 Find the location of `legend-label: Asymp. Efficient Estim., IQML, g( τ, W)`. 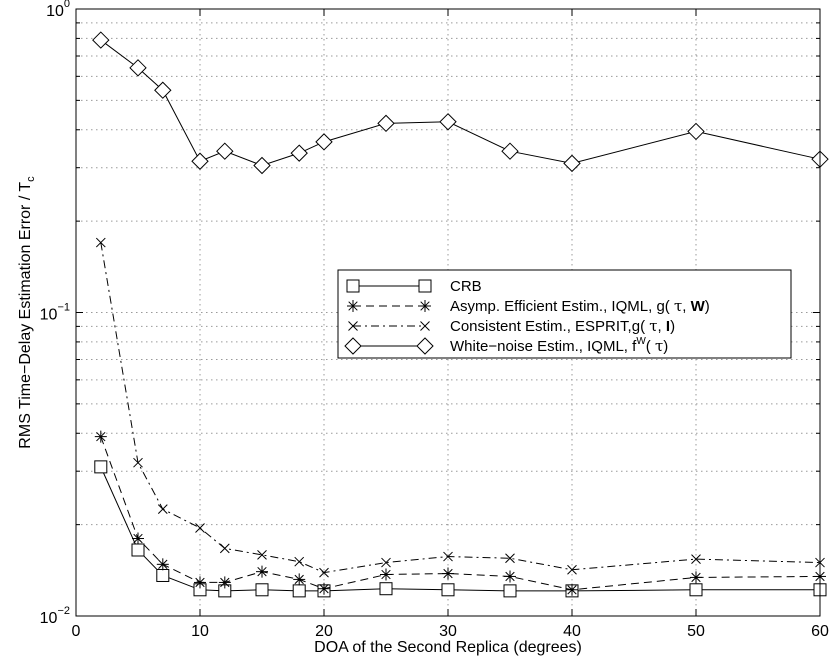

legend-label: Asymp. Efficient Estim., IQML, g( τ, W) is located at coordinates (580, 306).